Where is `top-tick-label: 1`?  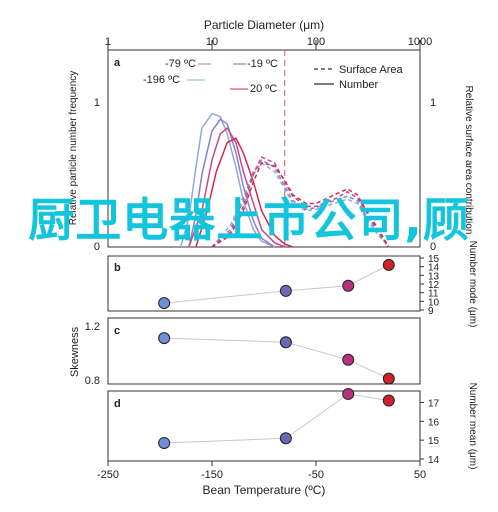 top-tick-label: 1 is located at coordinates (108, 42).